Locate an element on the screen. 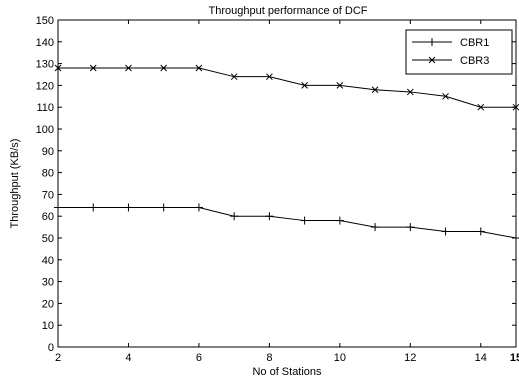 The image size is (519, 383). x-tick-label: 15 is located at coordinates (514, 358).